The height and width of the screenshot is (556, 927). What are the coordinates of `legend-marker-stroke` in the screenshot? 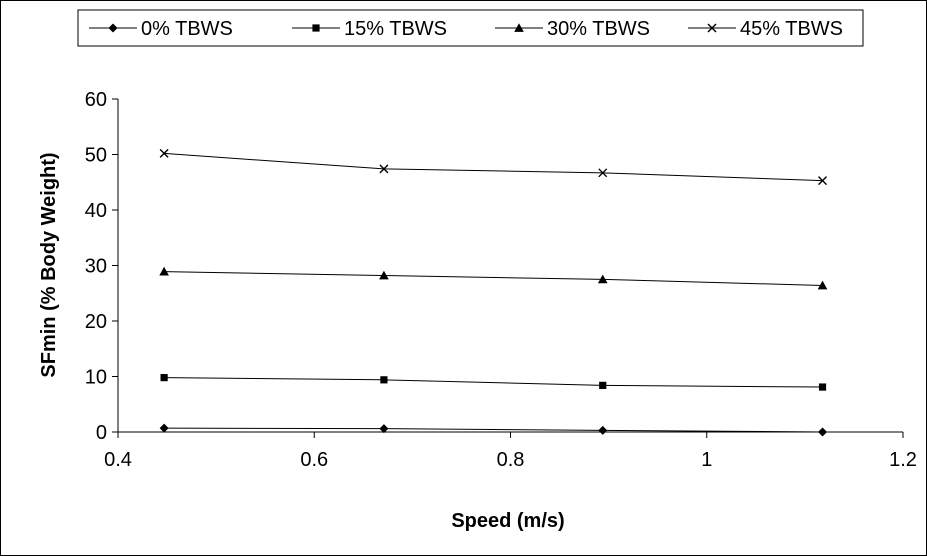 It's located at (712, 28).